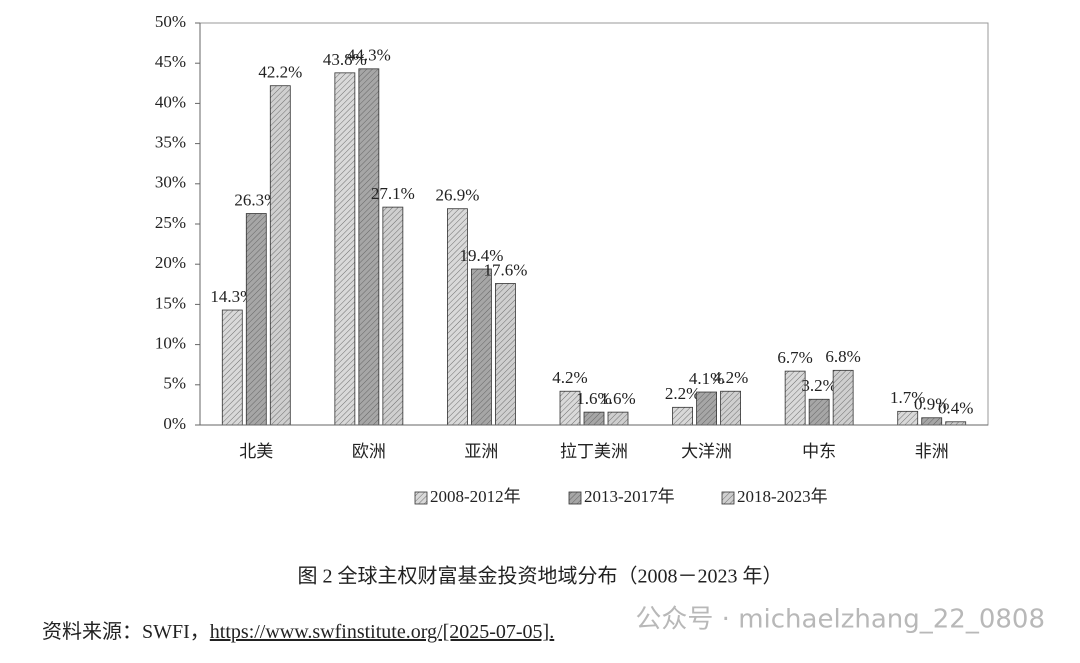  I want to click on y-tick-label: 10%, so click(170, 343).